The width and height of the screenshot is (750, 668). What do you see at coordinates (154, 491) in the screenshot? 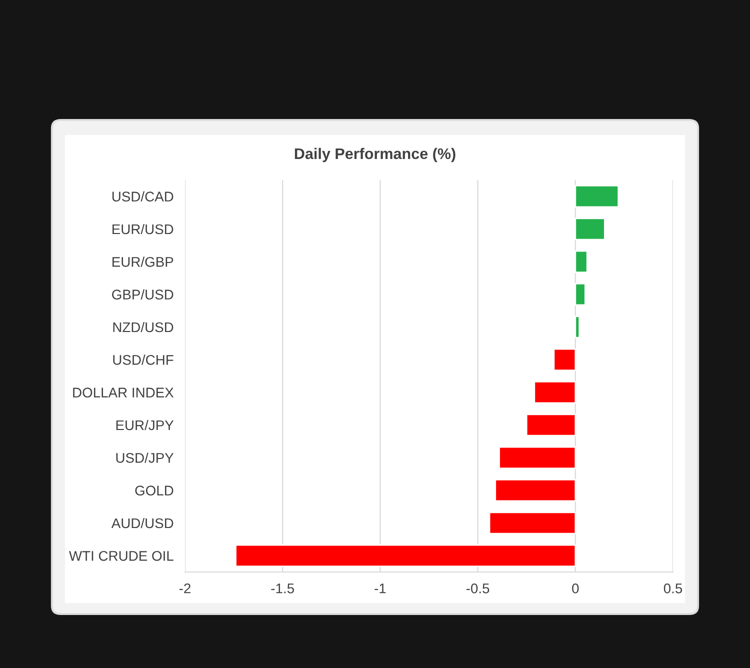
I see `y-tick-label: GOLD` at bounding box center [154, 491].